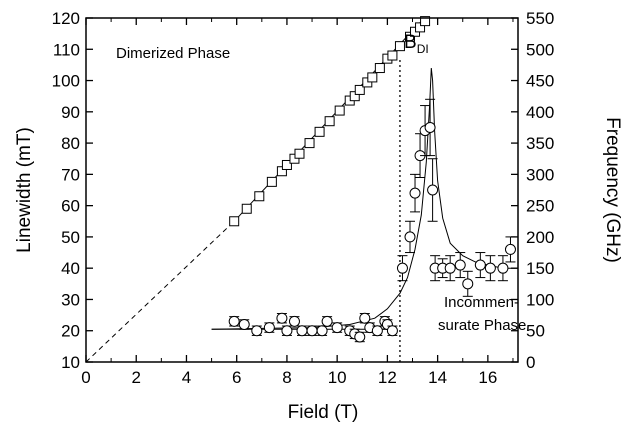  What do you see at coordinates (173, 53) in the screenshot?
I see `annotation-dimerized-phase: Dimerized Phase` at bounding box center [173, 53].